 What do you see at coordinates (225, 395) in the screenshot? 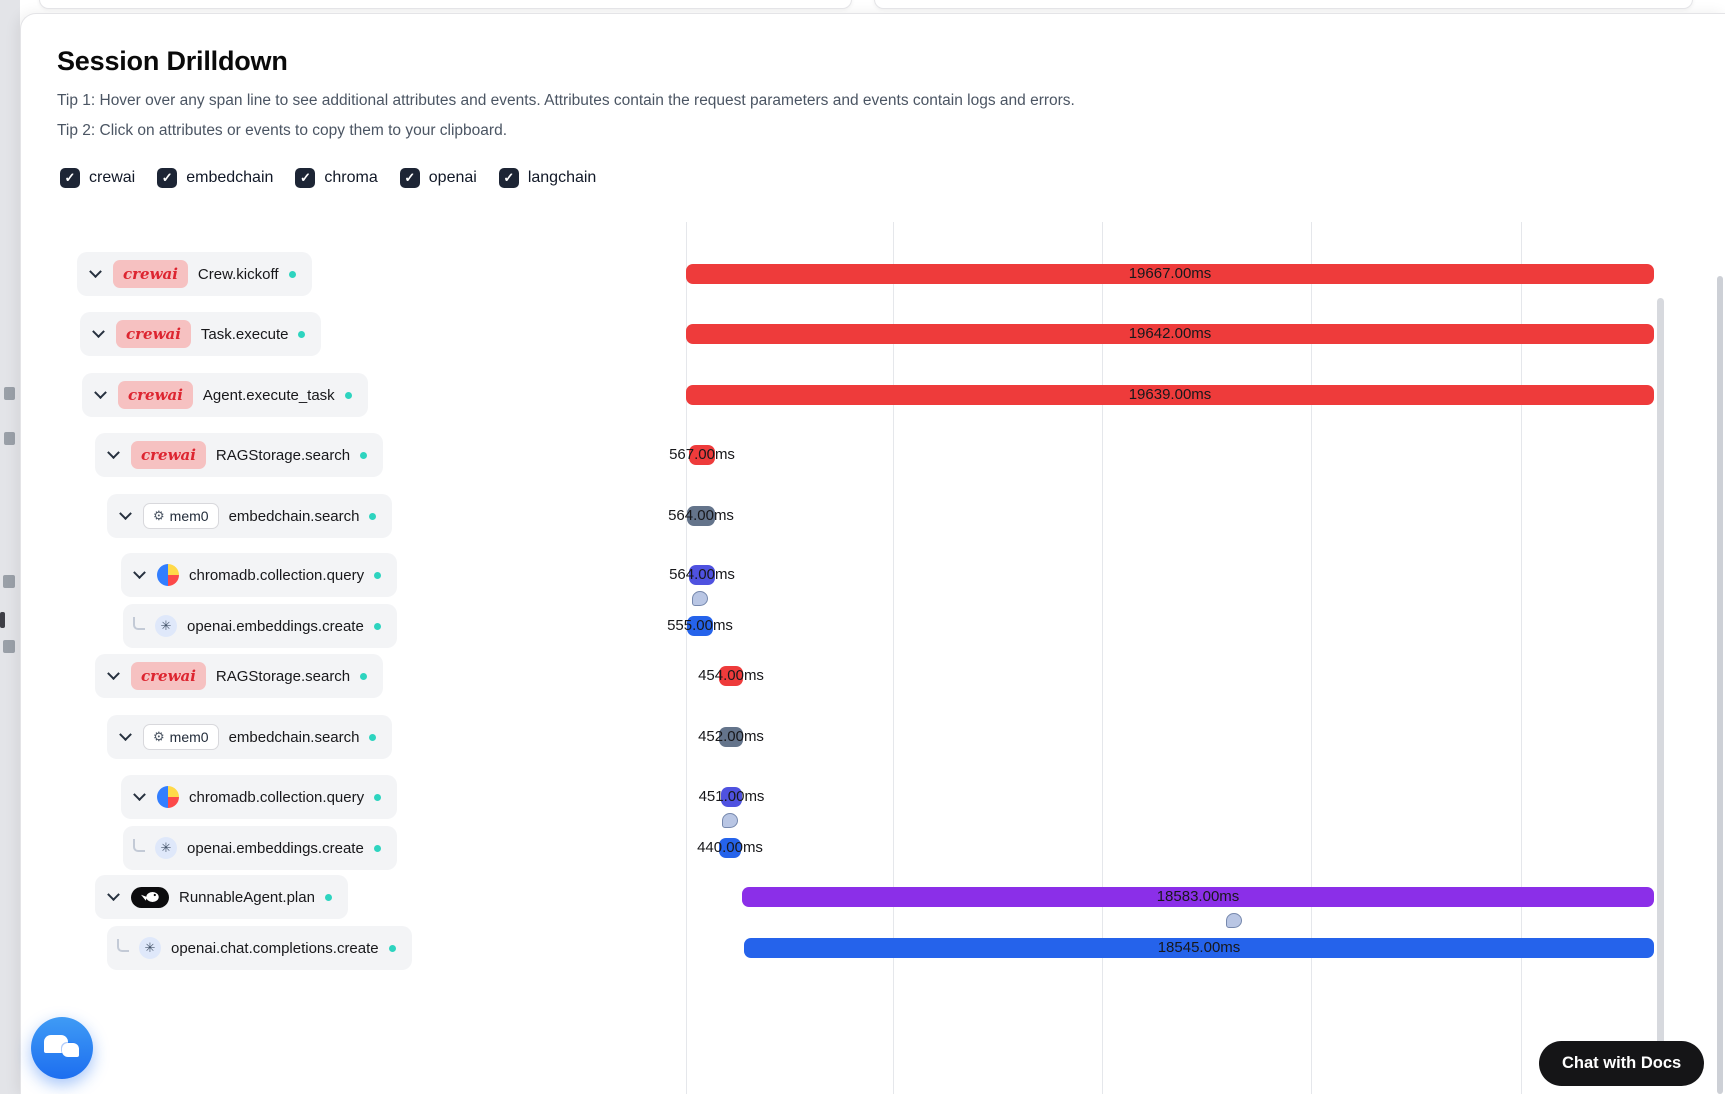
I see `span-label-pill: crewai Agent.execute_task` at bounding box center [225, 395].